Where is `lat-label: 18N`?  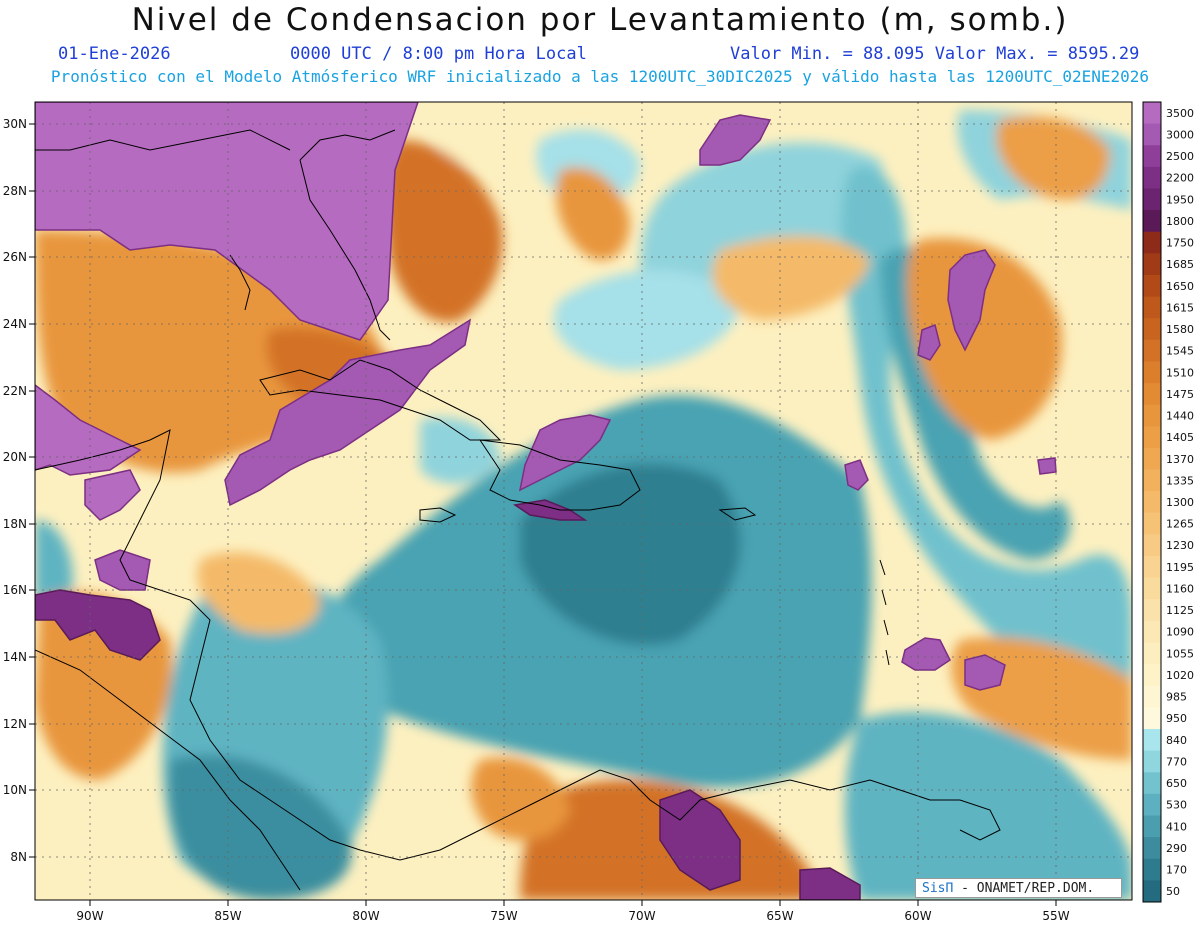 lat-label: 18N is located at coordinates (15, 524).